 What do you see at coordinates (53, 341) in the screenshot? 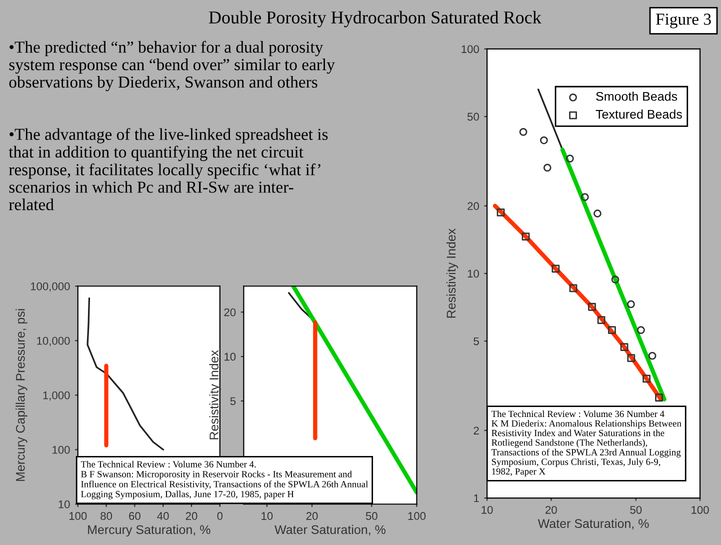
I see `y-tick-label: 10,000` at bounding box center [53, 341].